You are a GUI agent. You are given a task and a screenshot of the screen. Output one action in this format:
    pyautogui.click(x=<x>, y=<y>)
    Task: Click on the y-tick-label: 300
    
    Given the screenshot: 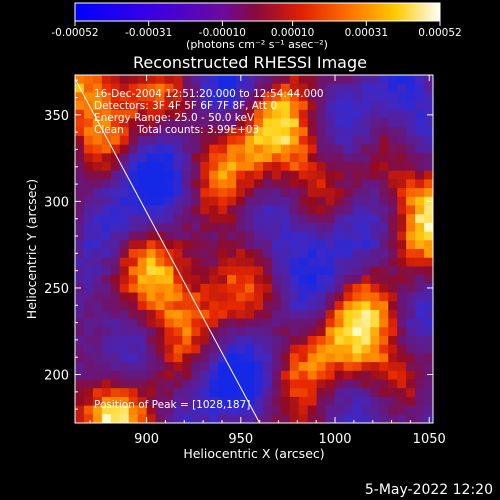 What is the action you would take?
    pyautogui.click(x=56, y=202)
    